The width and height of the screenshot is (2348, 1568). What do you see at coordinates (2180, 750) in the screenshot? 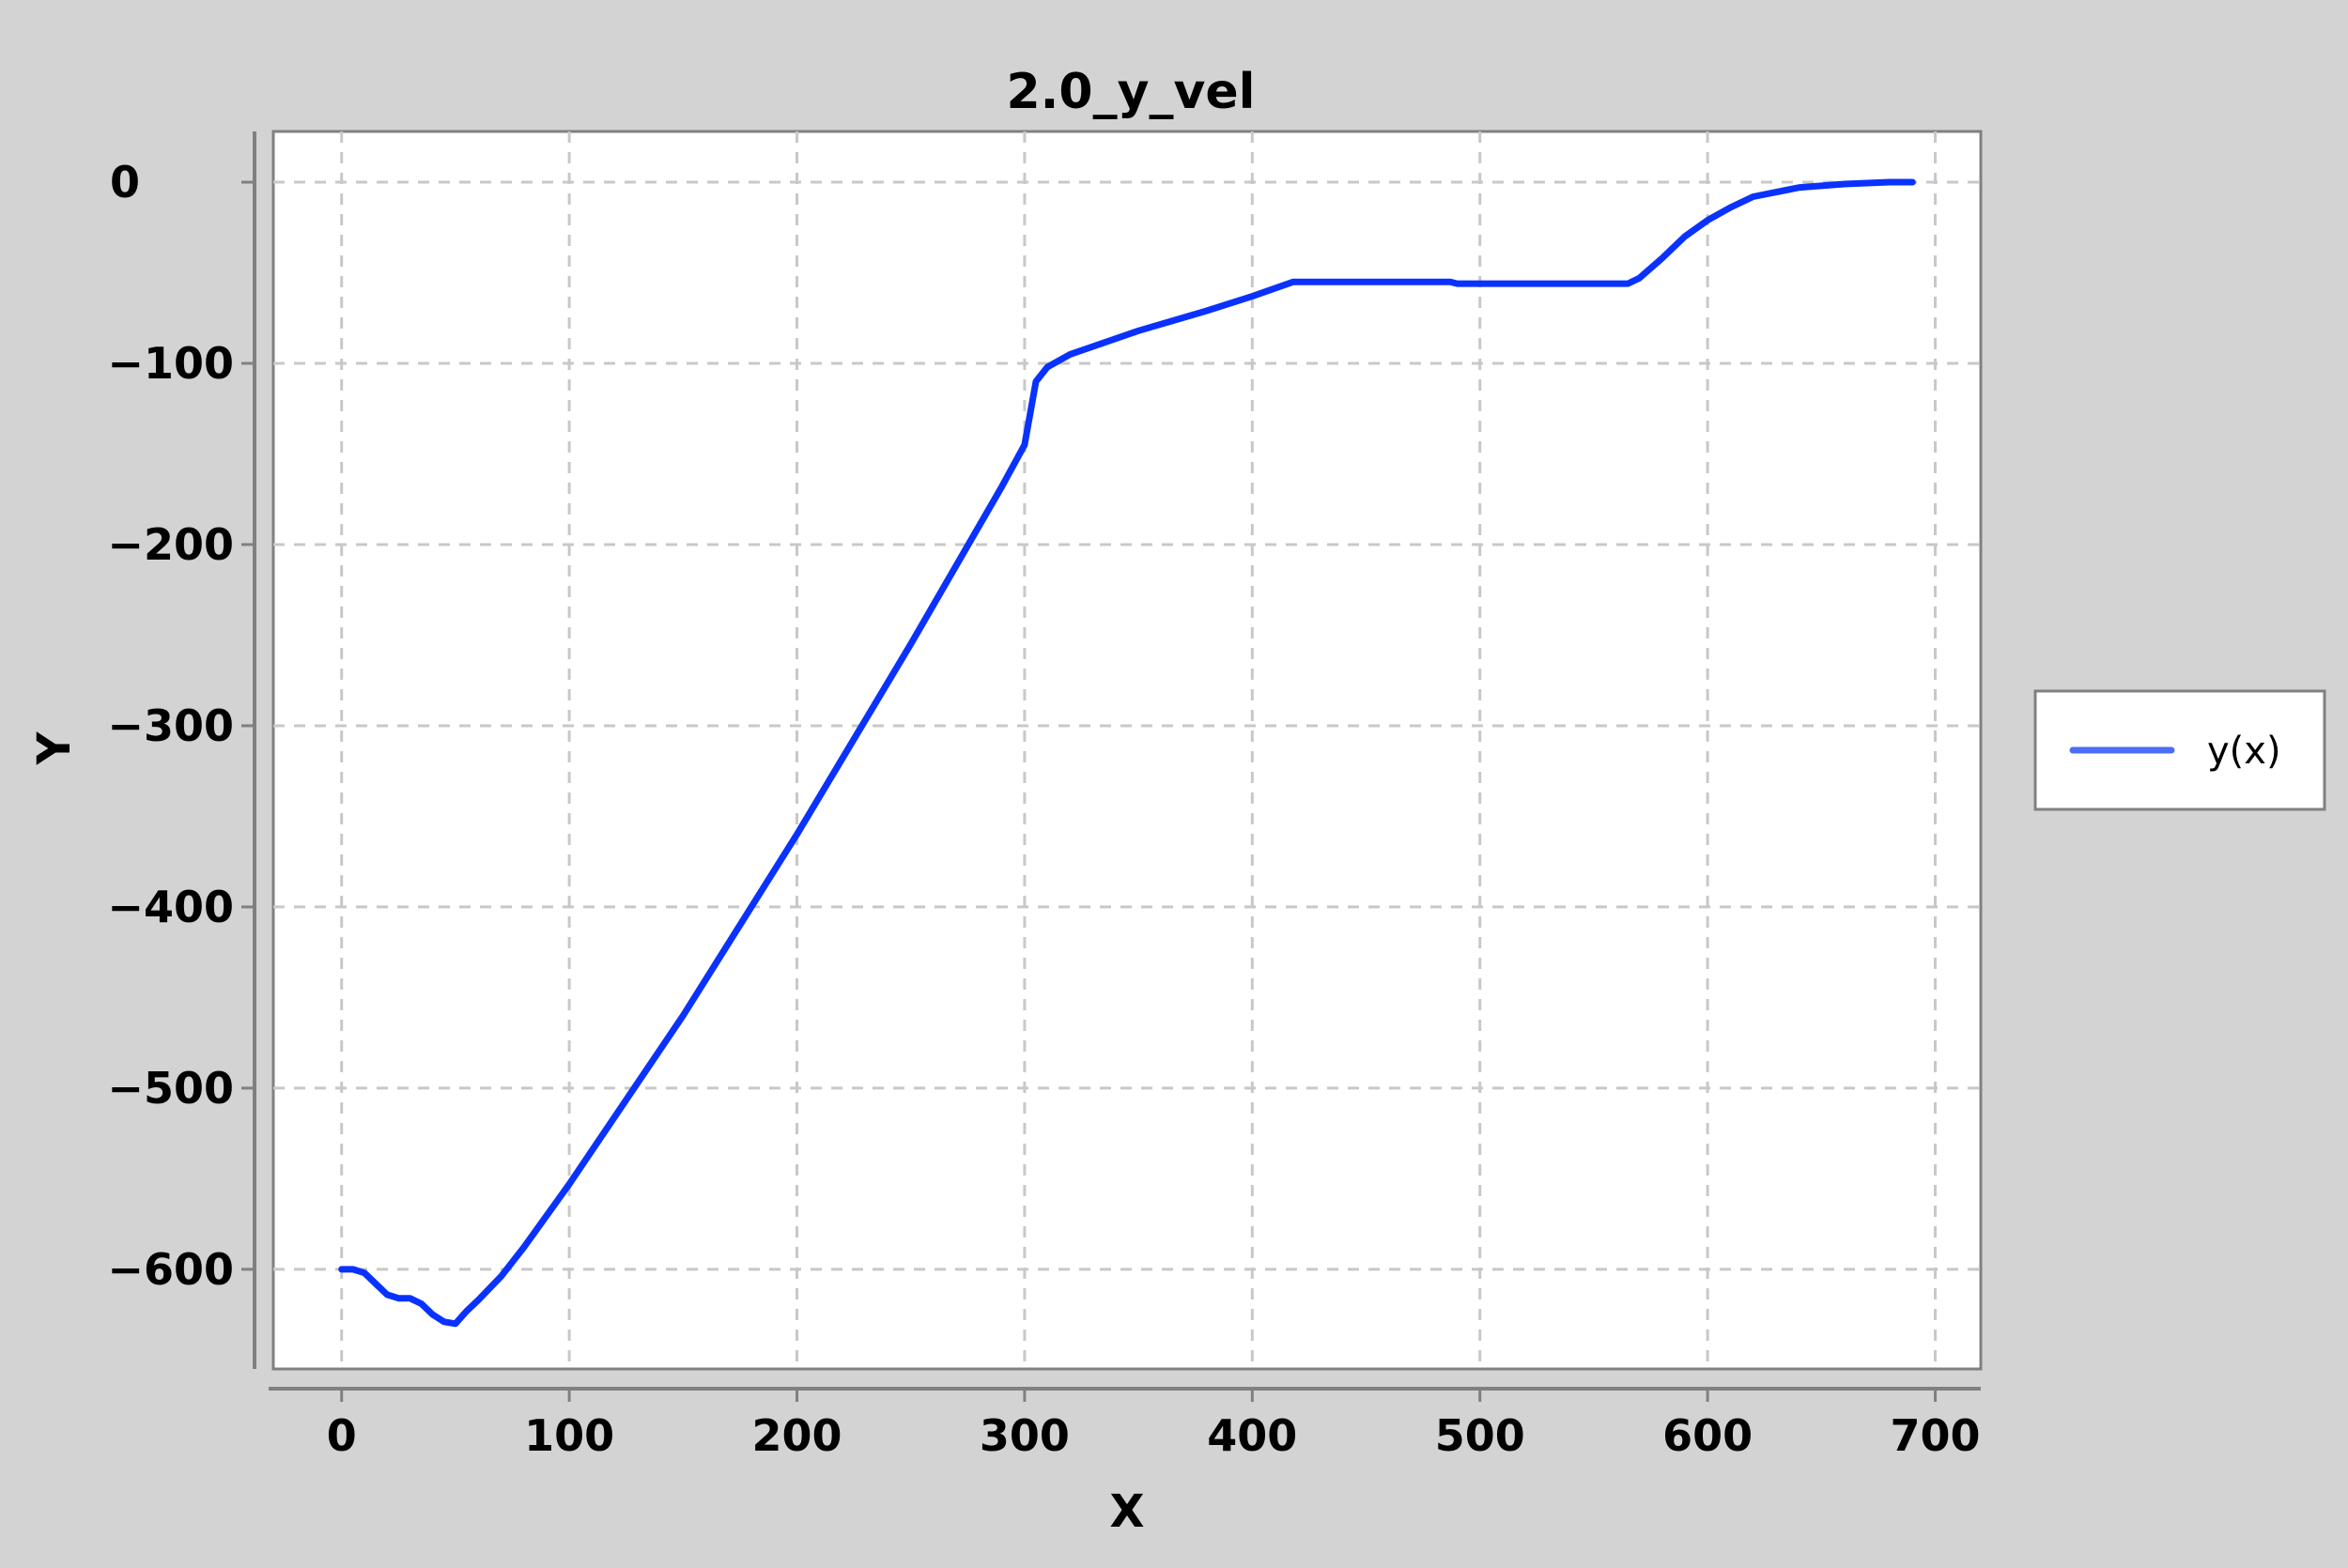
I see `legend: y(x)` at bounding box center [2180, 750].